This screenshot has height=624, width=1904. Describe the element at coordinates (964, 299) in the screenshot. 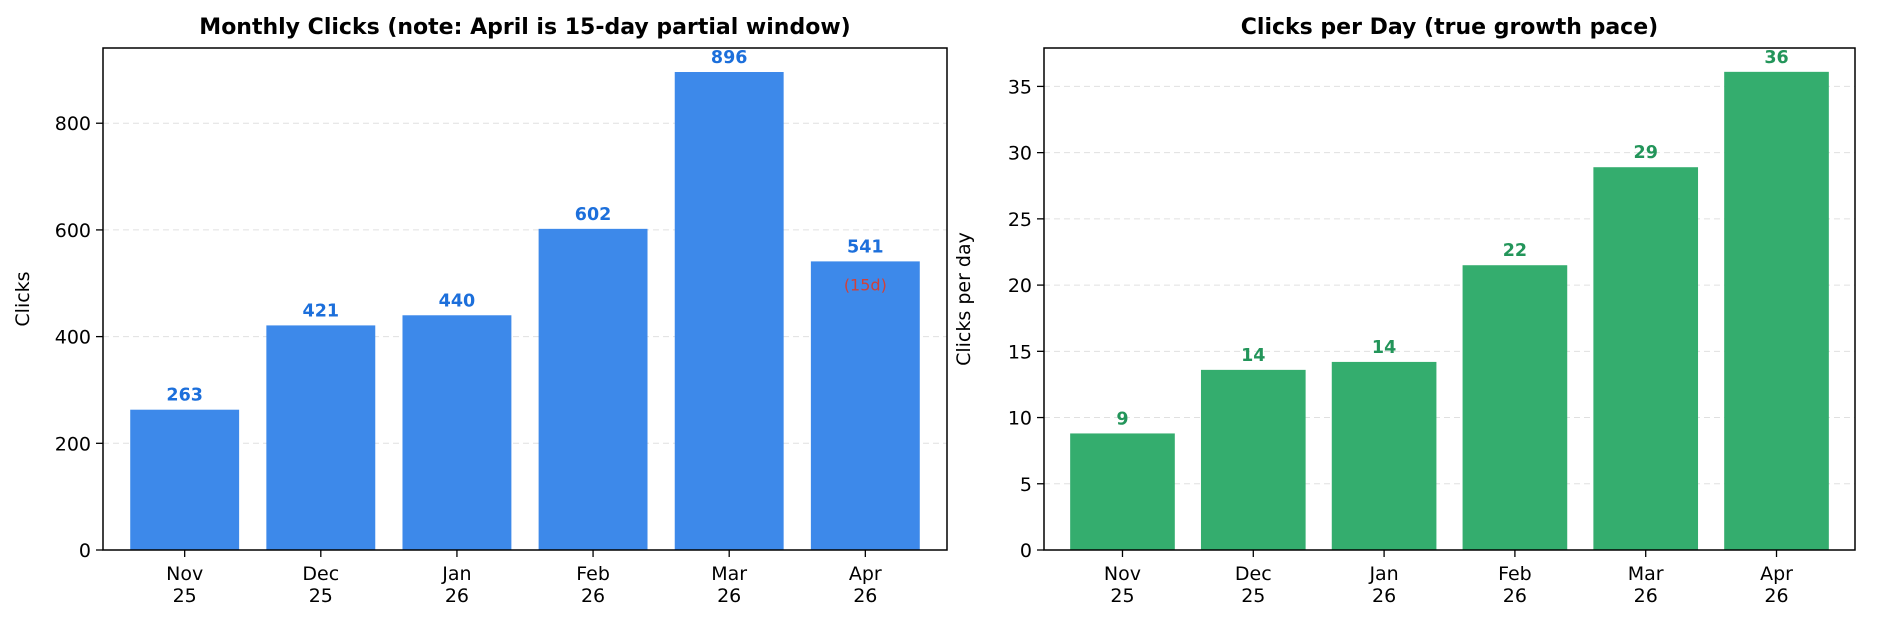

I see `y-axis-label: Clicks per day` at that location.